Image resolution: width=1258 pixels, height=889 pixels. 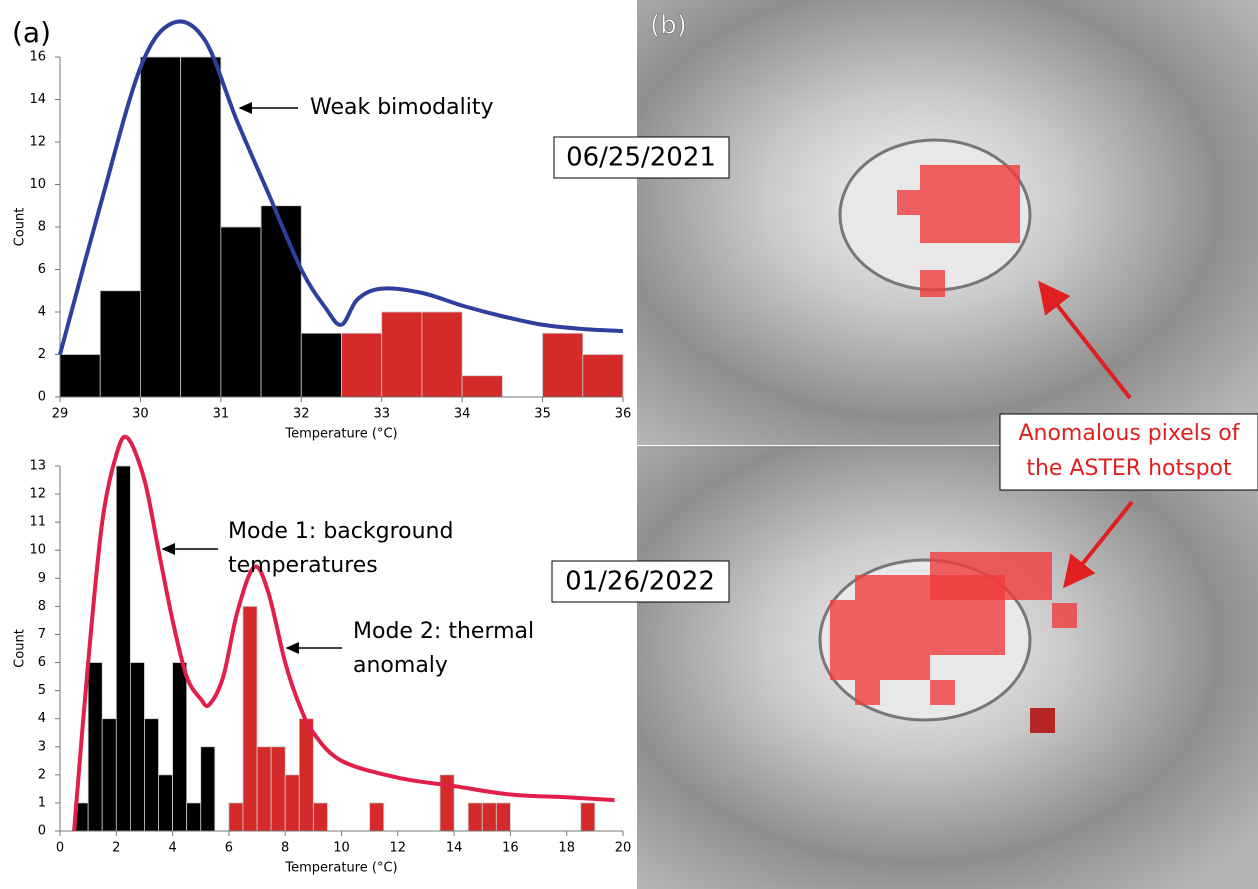 What do you see at coordinates (229, 848) in the screenshot?
I see `x-tick-label: 6` at bounding box center [229, 848].